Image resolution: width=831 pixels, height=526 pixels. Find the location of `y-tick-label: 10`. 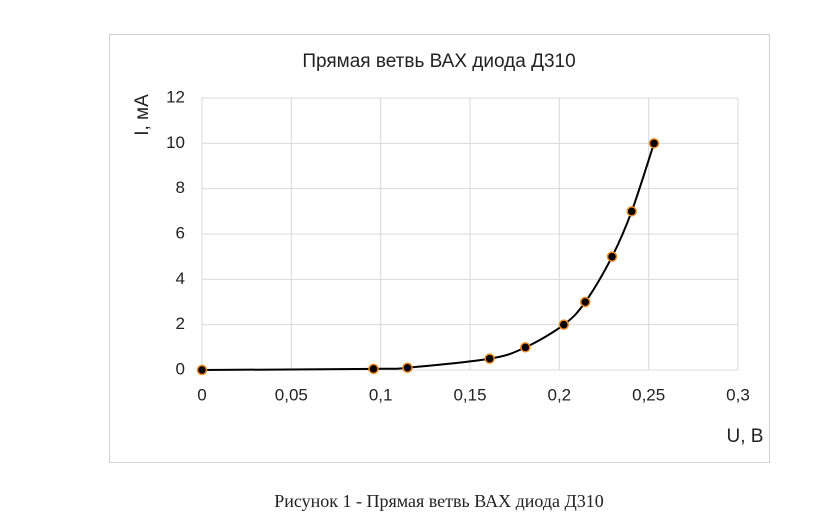

y-tick-label: 10 is located at coordinates (175, 142).